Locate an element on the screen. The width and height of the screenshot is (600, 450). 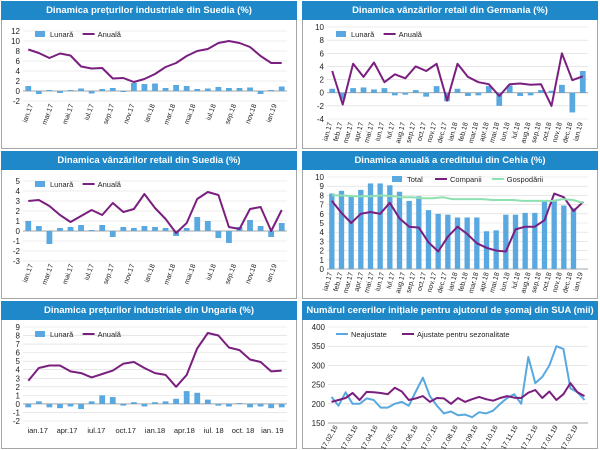
y-tick-label: 400 is located at coordinates (319, 327).